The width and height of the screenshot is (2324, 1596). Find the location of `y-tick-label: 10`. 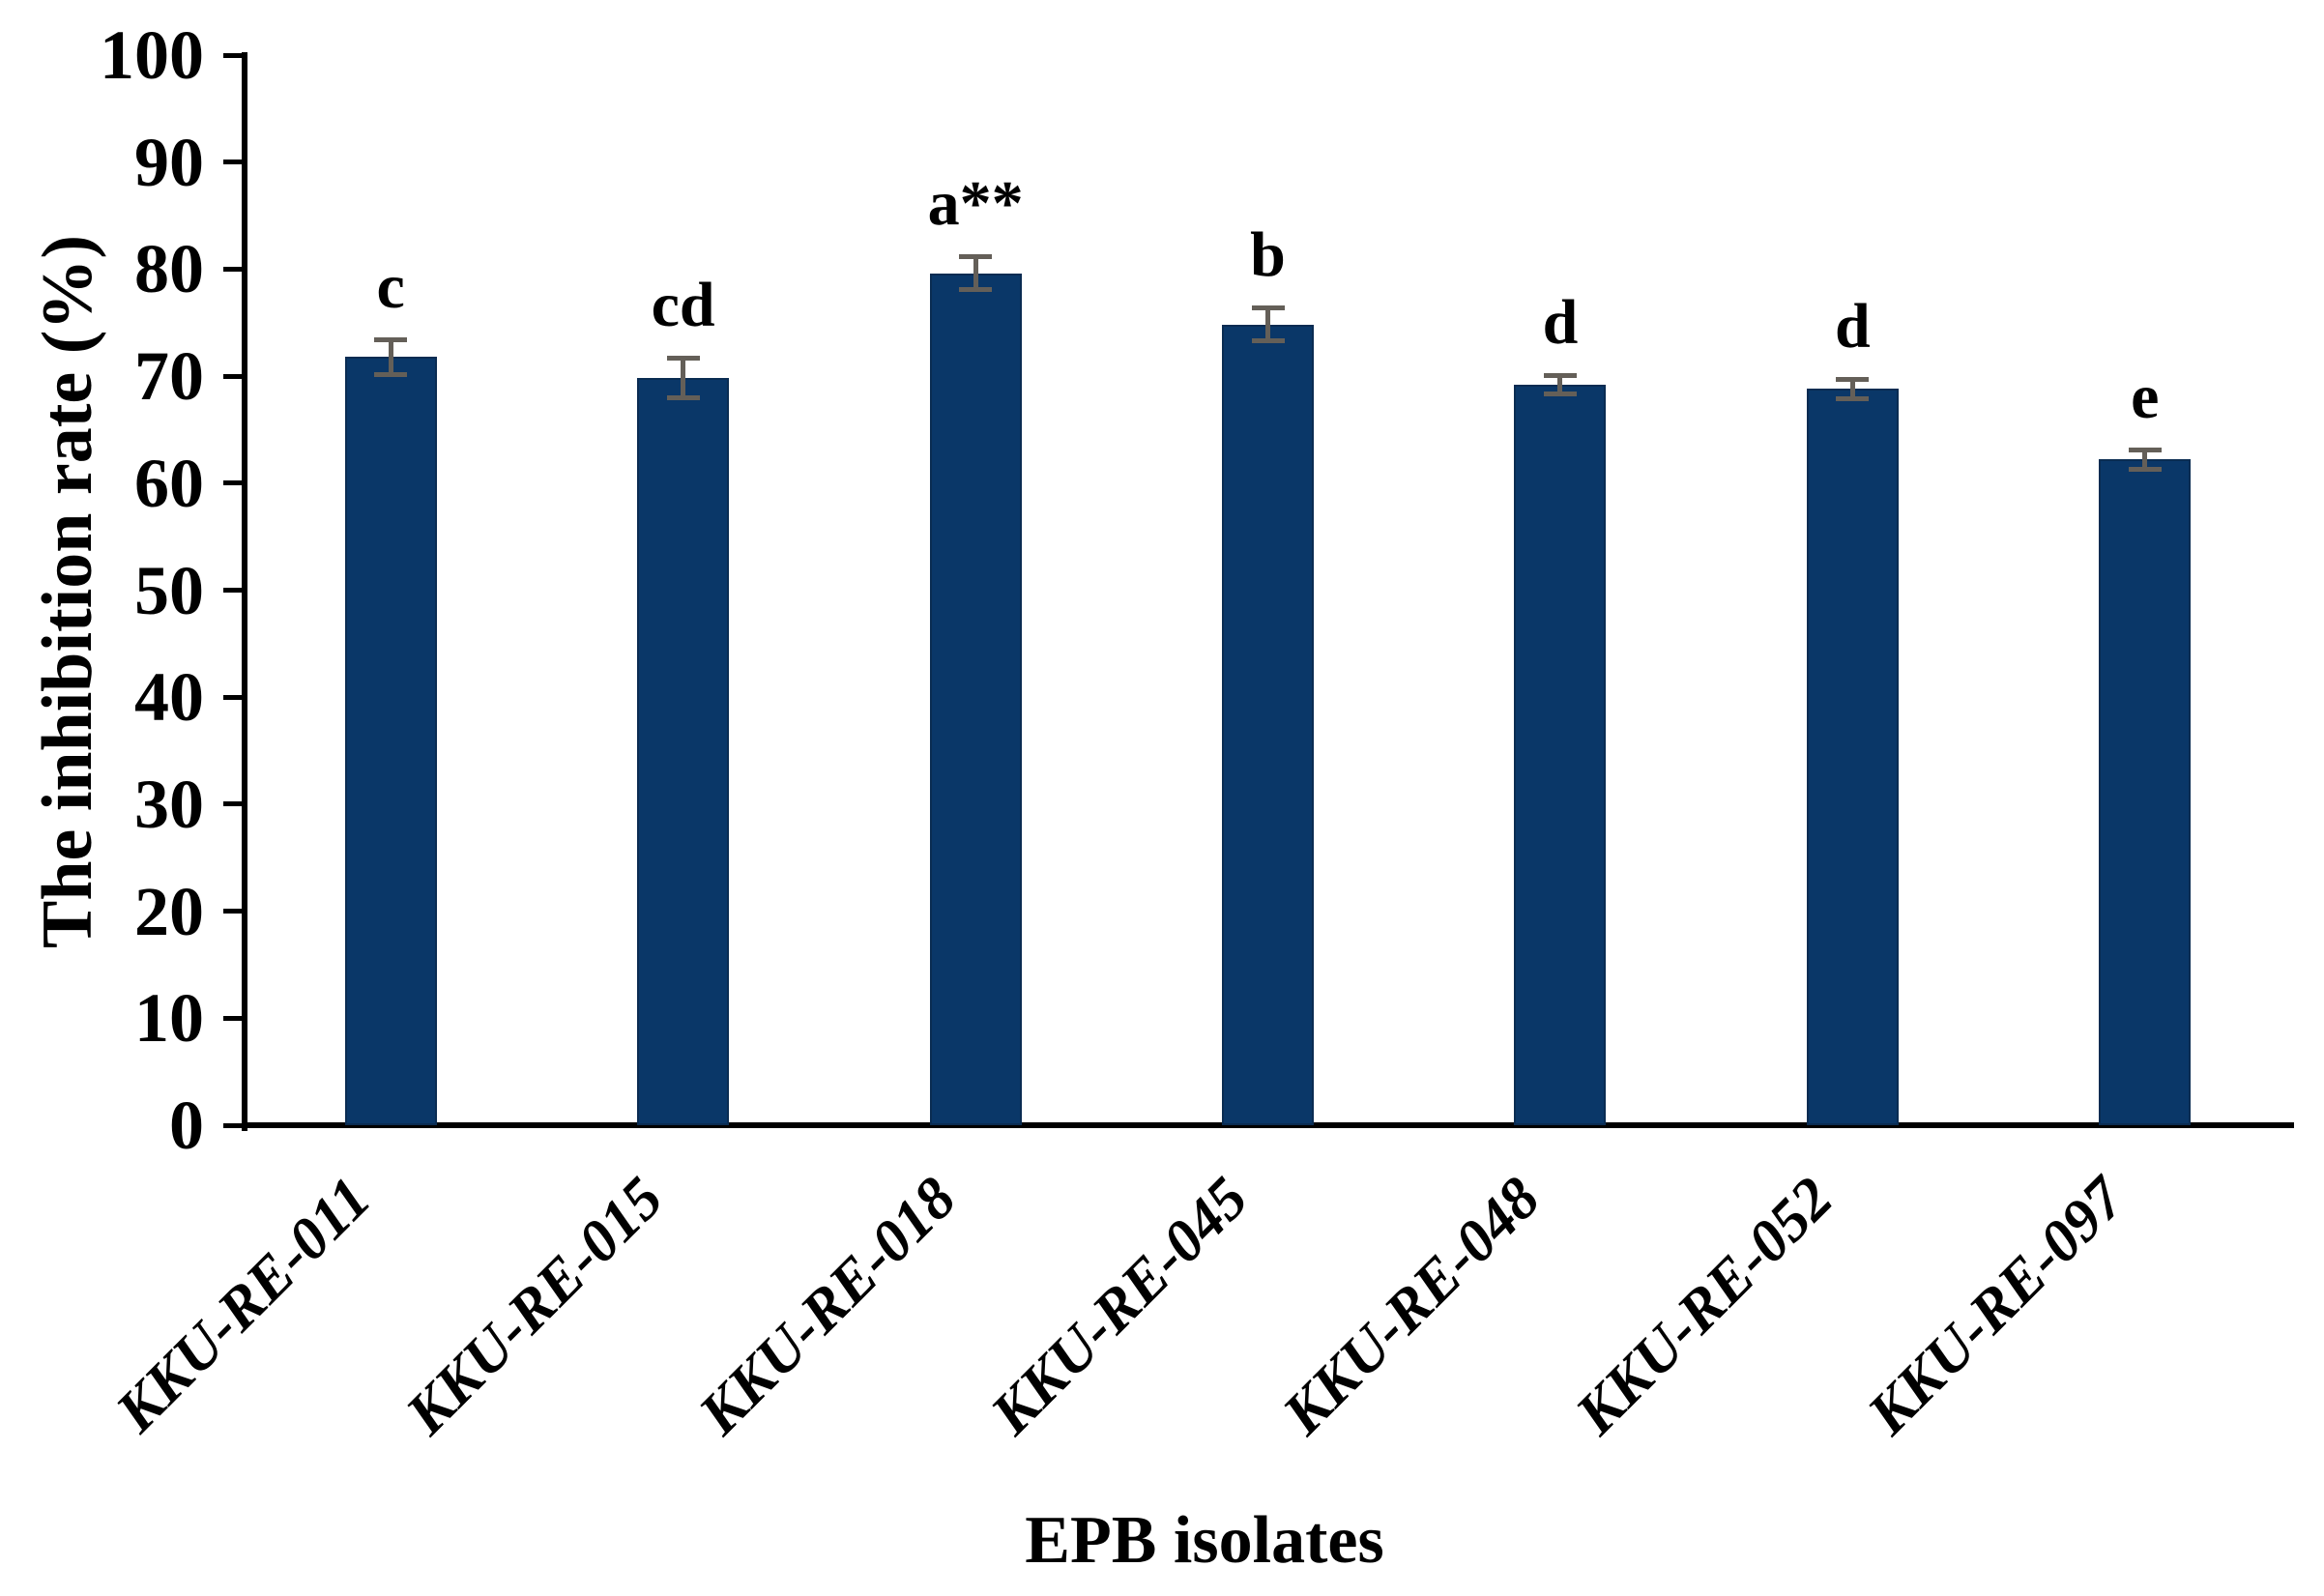

y-tick-label: 10 is located at coordinates (169, 1018).